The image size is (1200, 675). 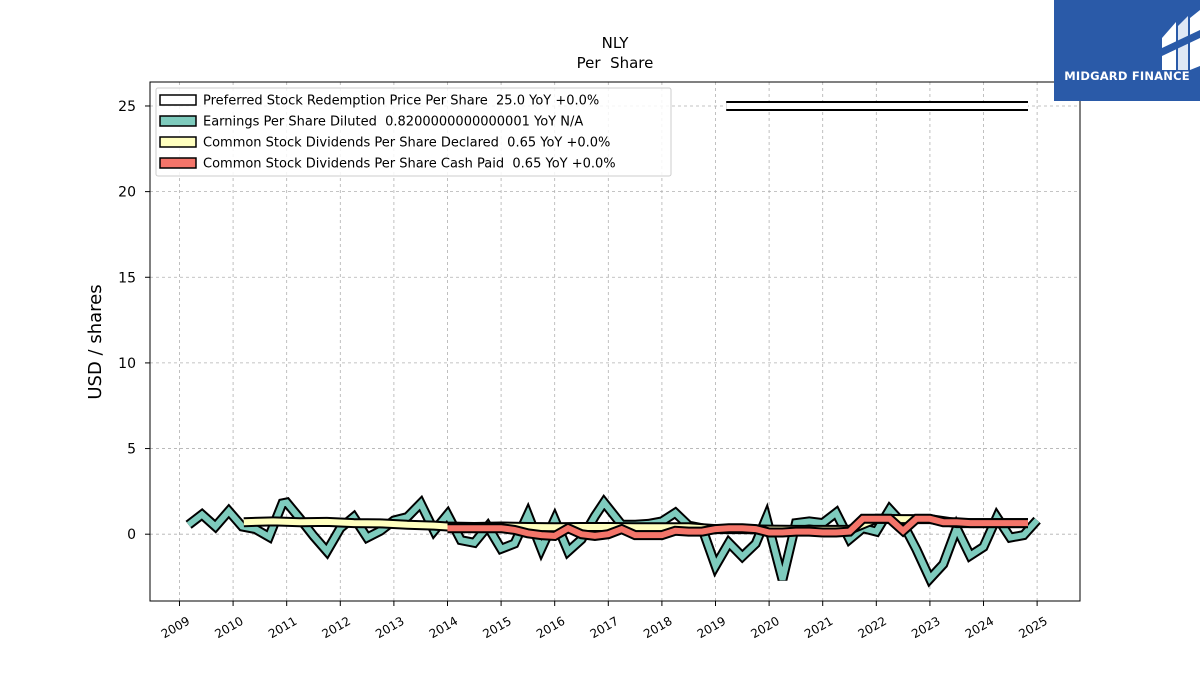 What do you see at coordinates (604, 627) in the screenshot?
I see `x-tick-label: 2017` at bounding box center [604, 627].